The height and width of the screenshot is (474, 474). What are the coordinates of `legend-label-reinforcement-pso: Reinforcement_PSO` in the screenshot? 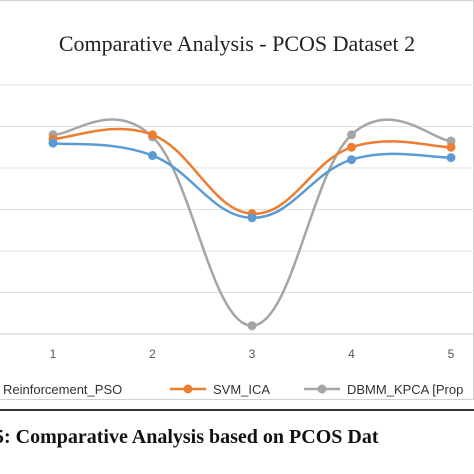 It's located at (62, 389).